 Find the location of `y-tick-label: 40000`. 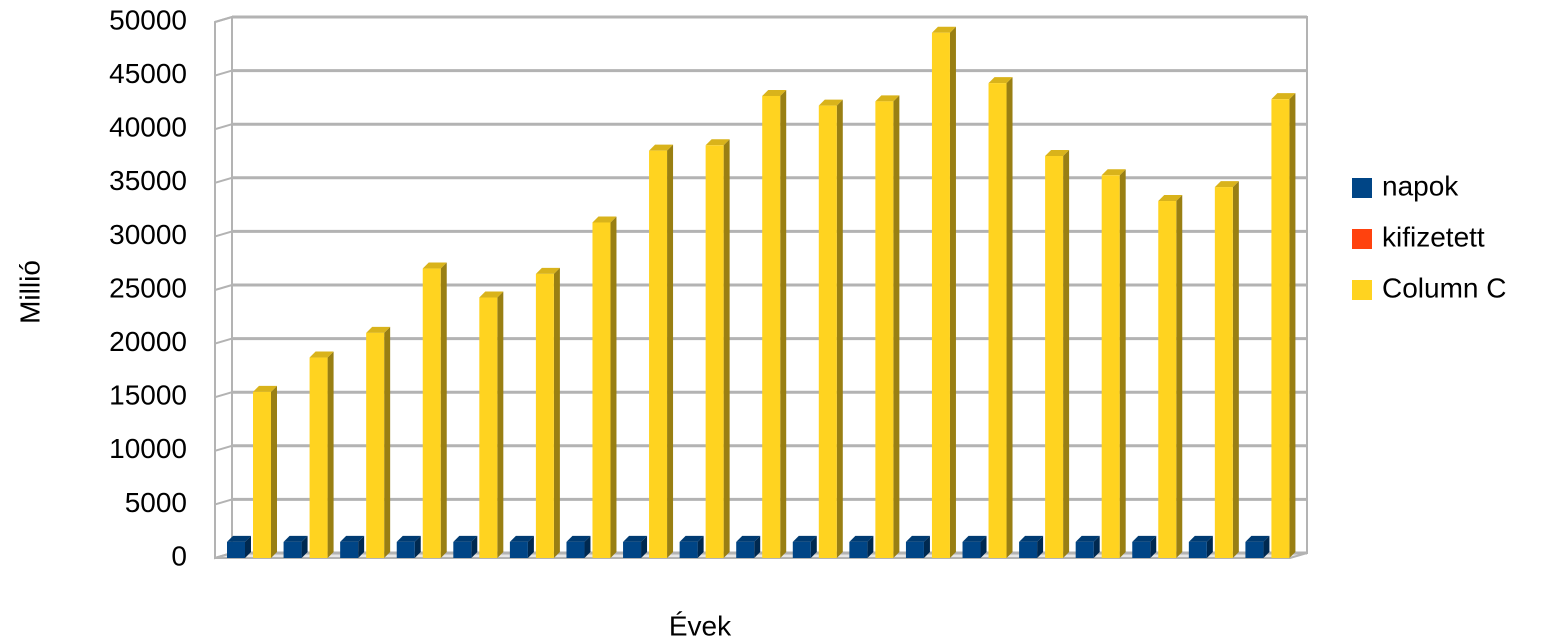

y-tick-label: 40000 is located at coordinates (148, 127).